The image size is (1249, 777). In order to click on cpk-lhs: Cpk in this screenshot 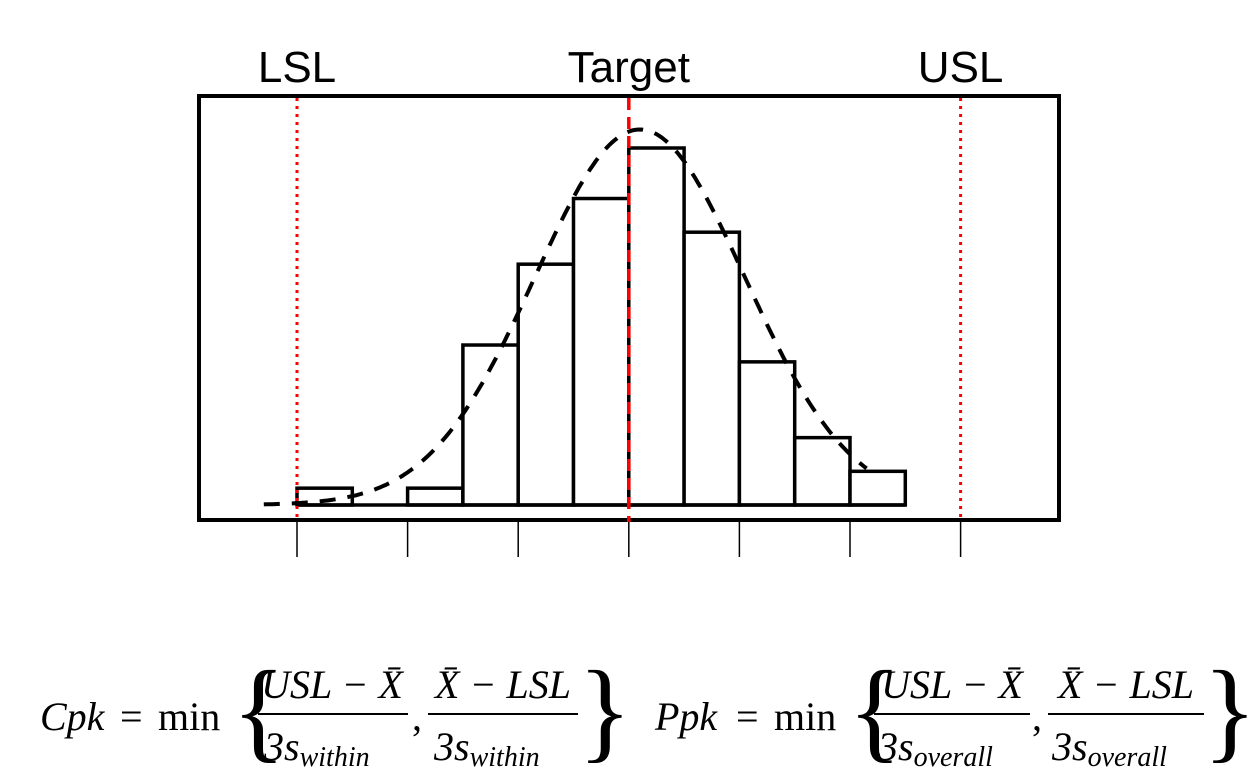, I will do `click(73, 716)`.